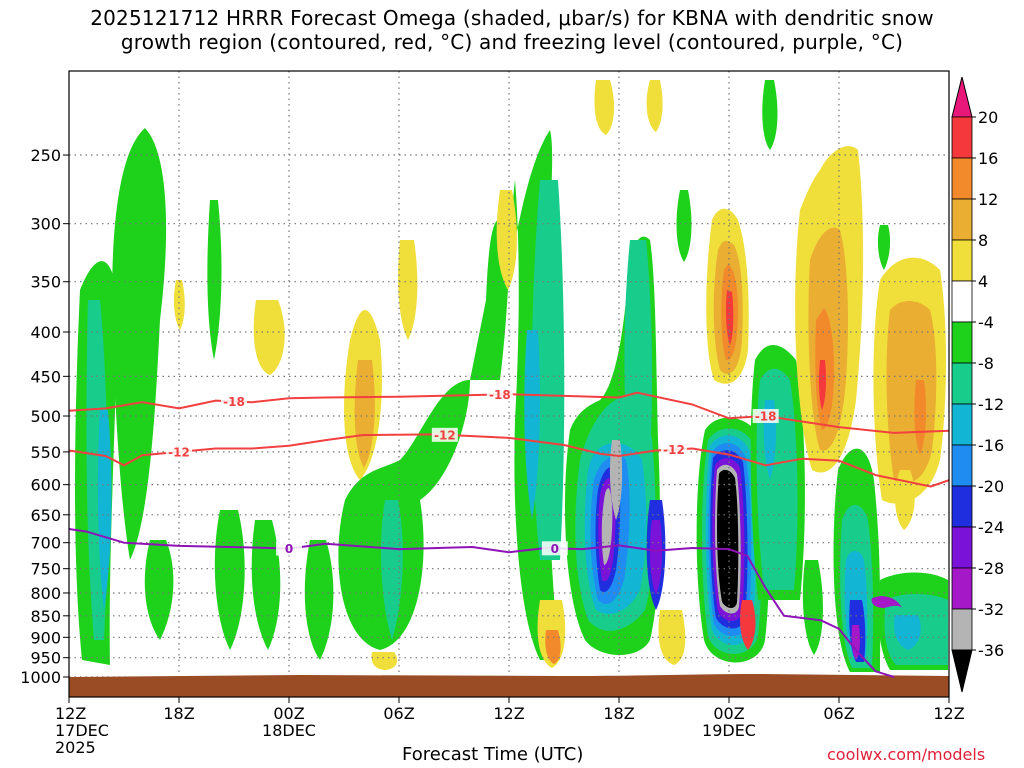  I want to click on y-tick-label: 650, so click(45, 515).